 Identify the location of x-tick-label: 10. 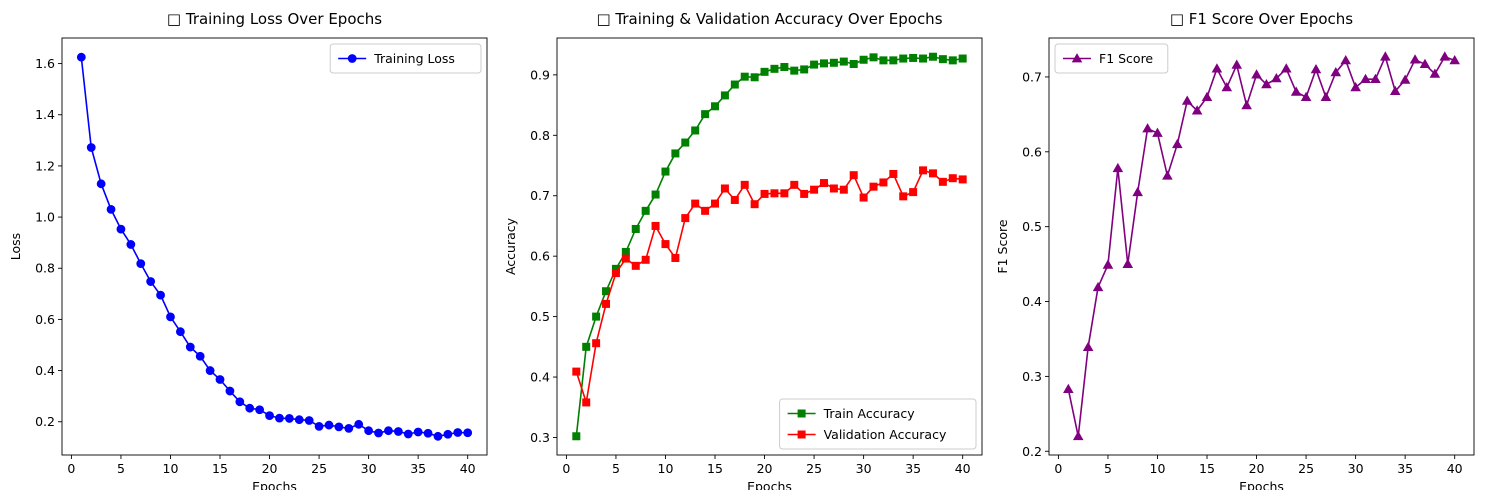
(1158, 468).